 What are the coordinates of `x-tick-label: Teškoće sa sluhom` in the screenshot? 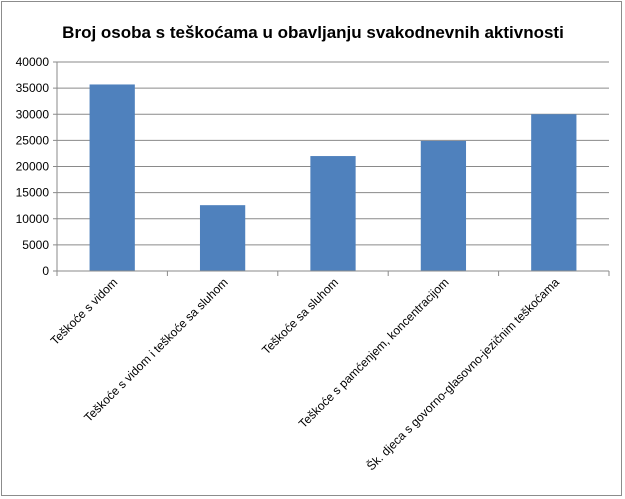 It's located at (300, 316).